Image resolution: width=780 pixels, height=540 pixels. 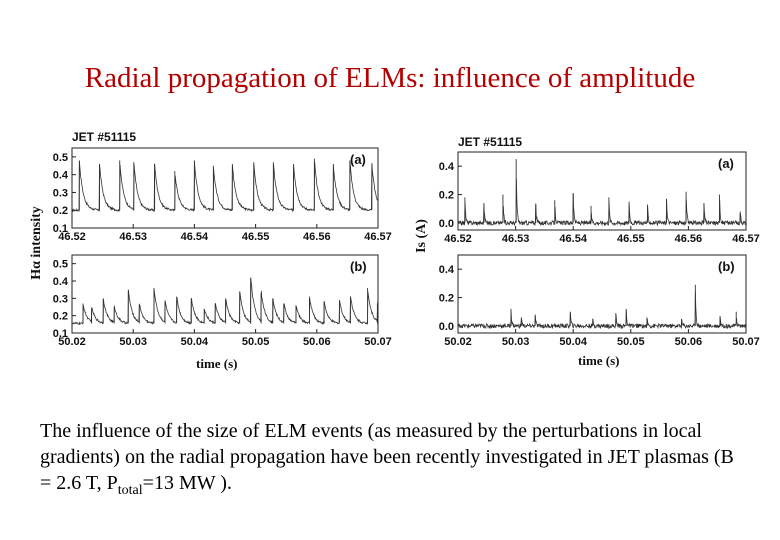 What do you see at coordinates (187, 483) in the screenshot?
I see `paragraph-end: =13 MW ).` at bounding box center [187, 483].